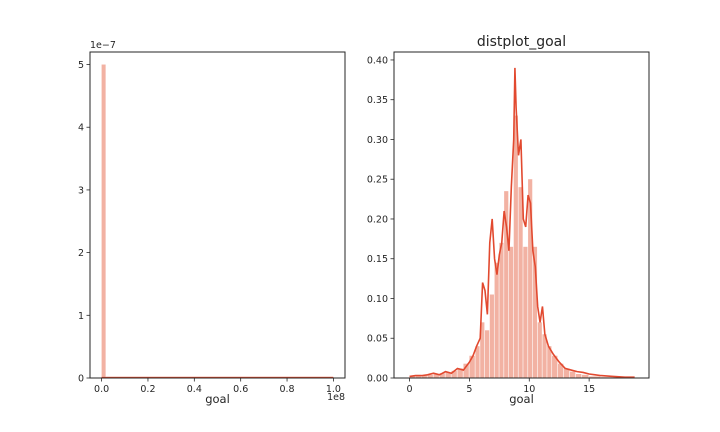  I want to click on left-x-offset-label: 1e8, so click(336, 397).